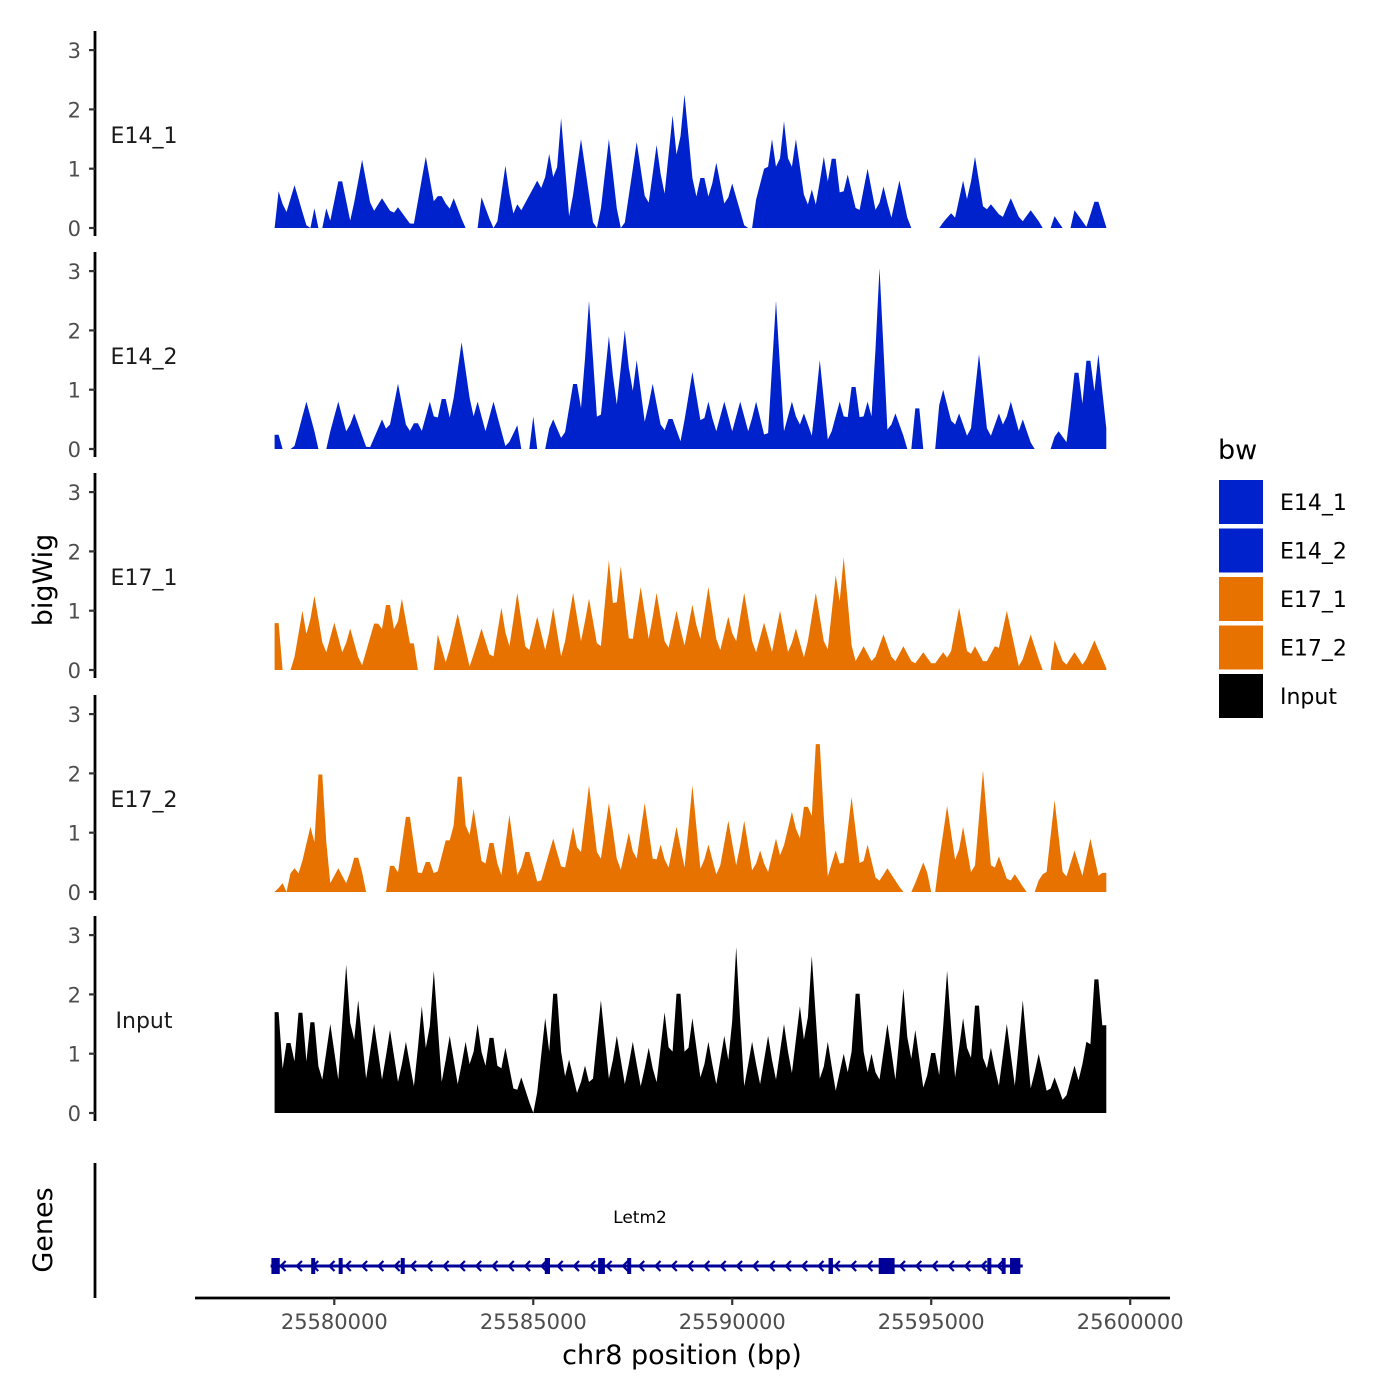 Image resolution: width=1400 pixels, height=1400 pixels. What do you see at coordinates (144, 136) in the screenshot?
I see `track-label: E14_1` at bounding box center [144, 136].